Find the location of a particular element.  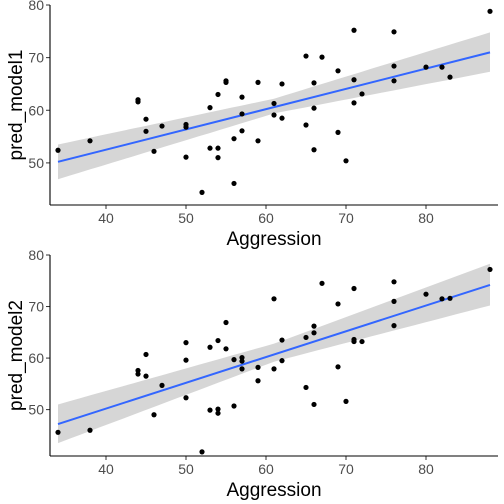

y-axis-title: pred_model1 is located at coordinates (16, 105).